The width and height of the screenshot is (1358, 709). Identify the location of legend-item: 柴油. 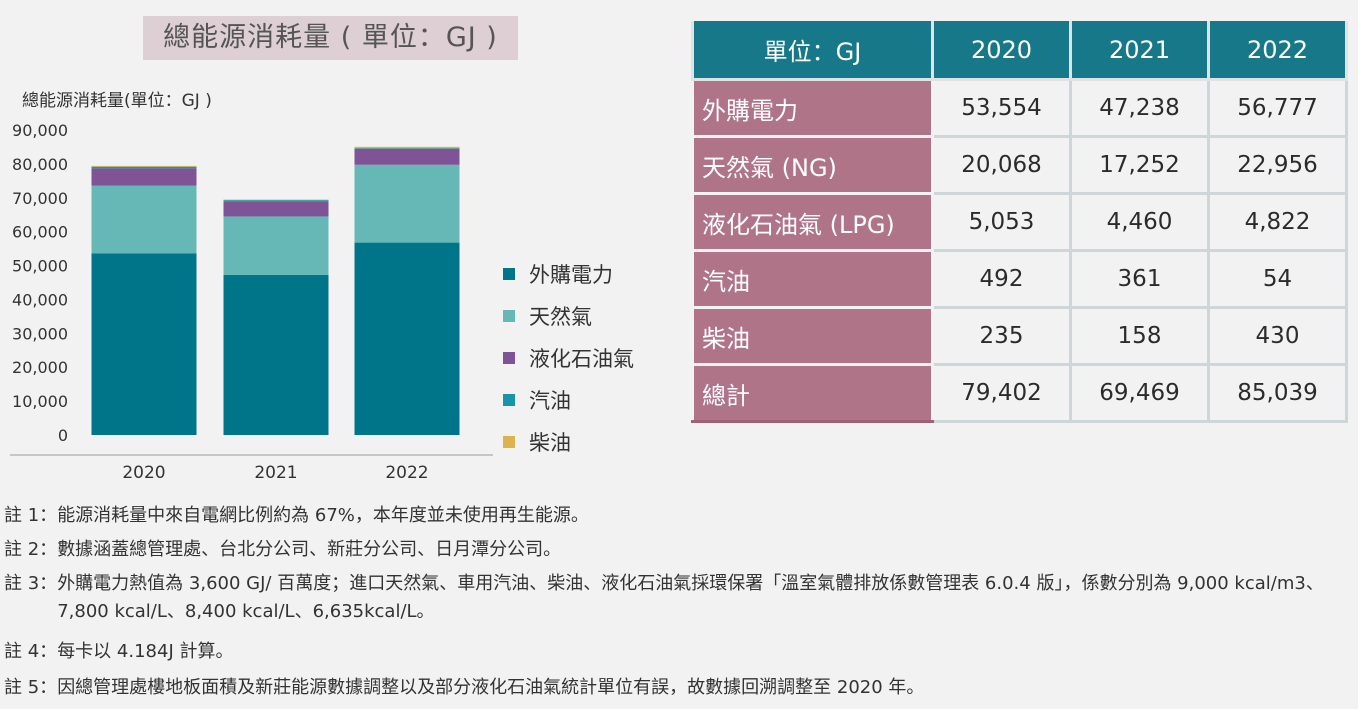
(568, 442).